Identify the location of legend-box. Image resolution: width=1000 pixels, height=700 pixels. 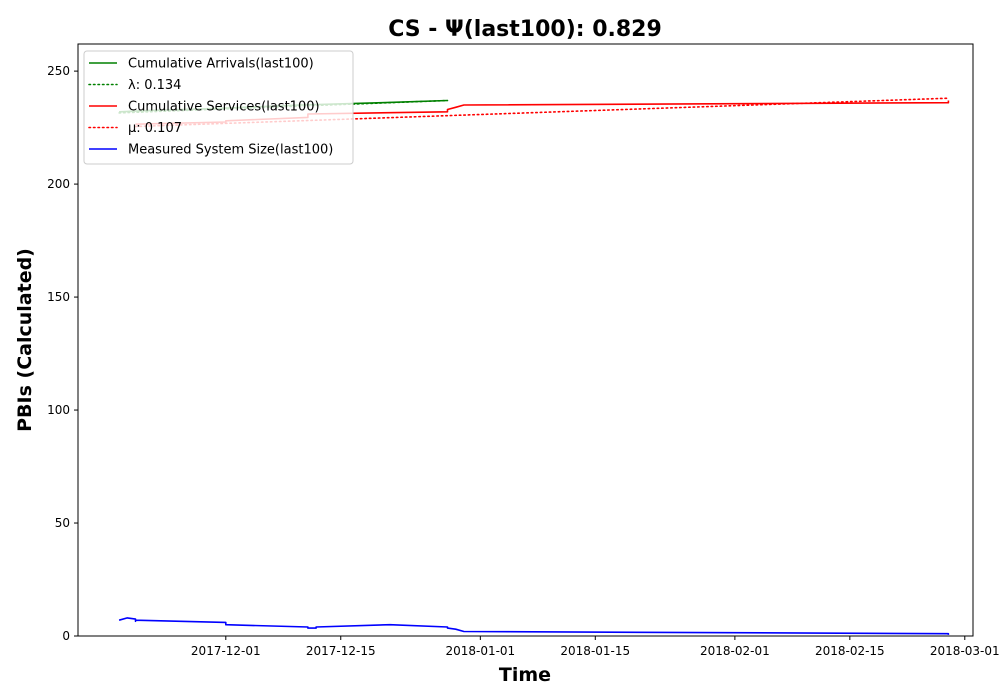
(218, 107).